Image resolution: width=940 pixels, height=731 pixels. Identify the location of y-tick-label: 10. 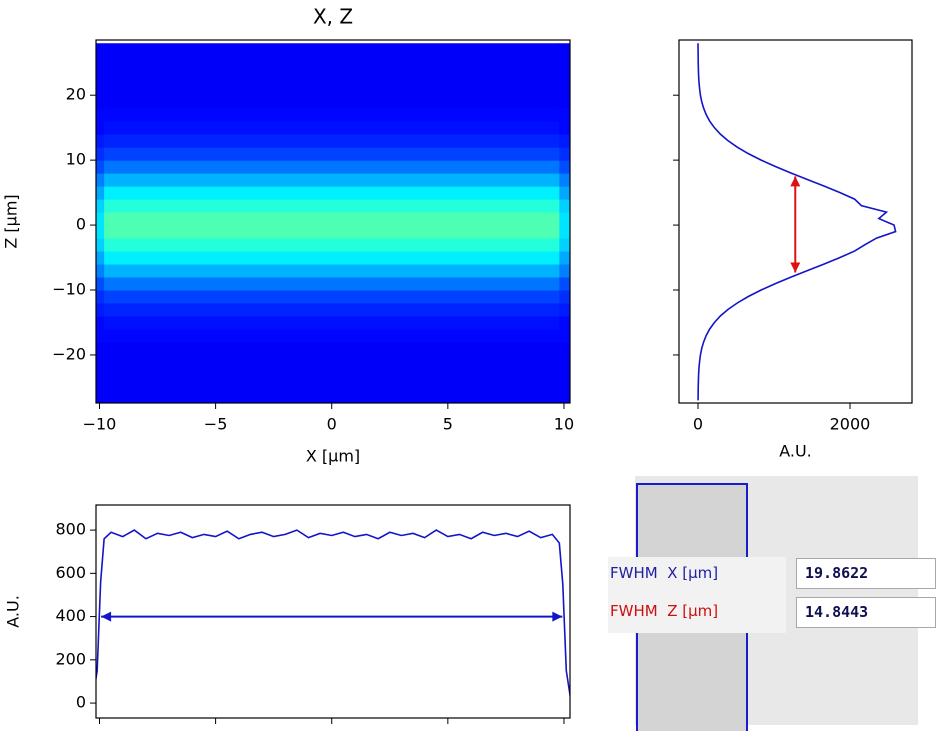
(76, 159).